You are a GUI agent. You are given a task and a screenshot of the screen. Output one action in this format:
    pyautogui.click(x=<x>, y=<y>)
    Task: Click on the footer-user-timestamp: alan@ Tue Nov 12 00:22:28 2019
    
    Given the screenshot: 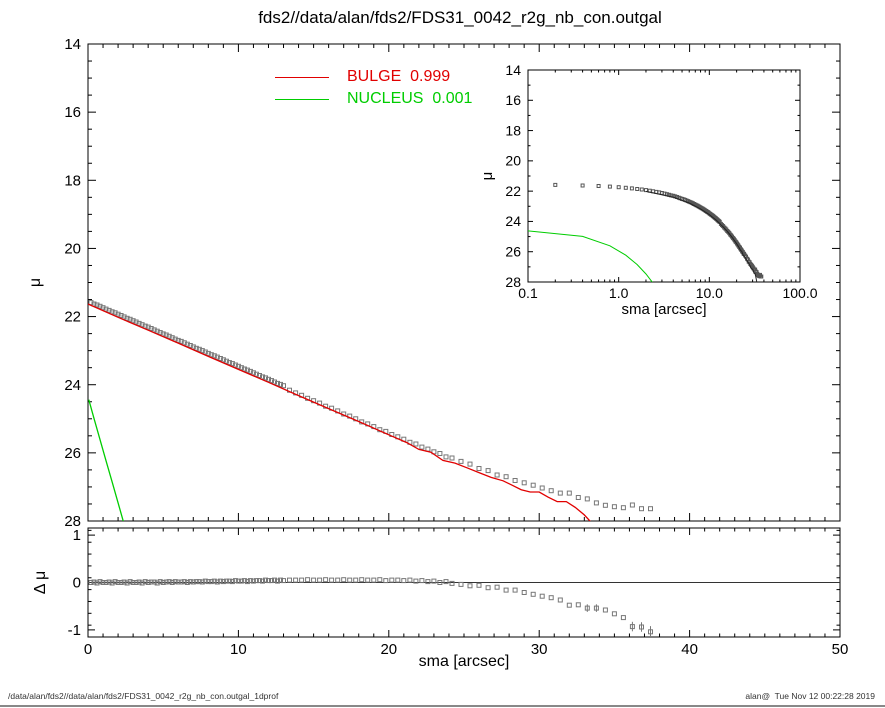 What is the action you would take?
    pyautogui.click(x=810, y=696)
    